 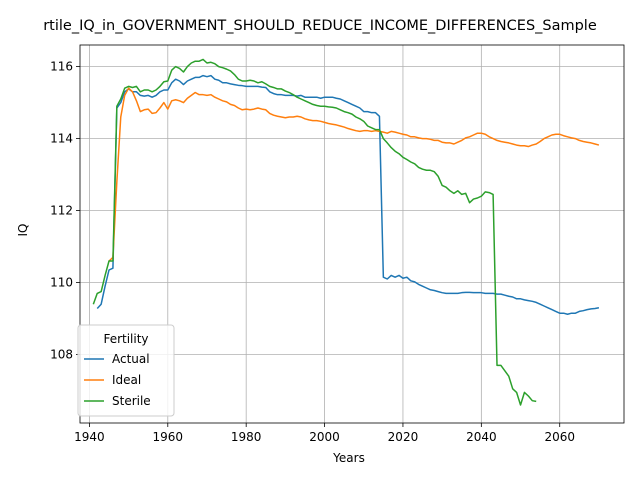 I want to click on y-tick-label: 114, so click(x=61, y=139).